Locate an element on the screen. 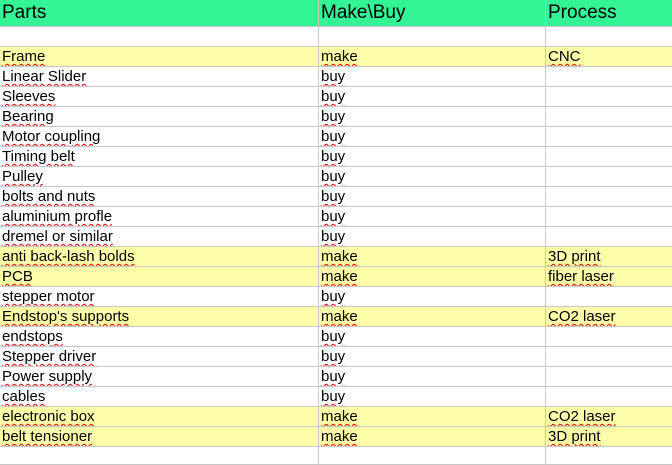 Image resolution: width=672 pixels, height=465 pixels. part-cell: Sleeves is located at coordinates (159, 97).